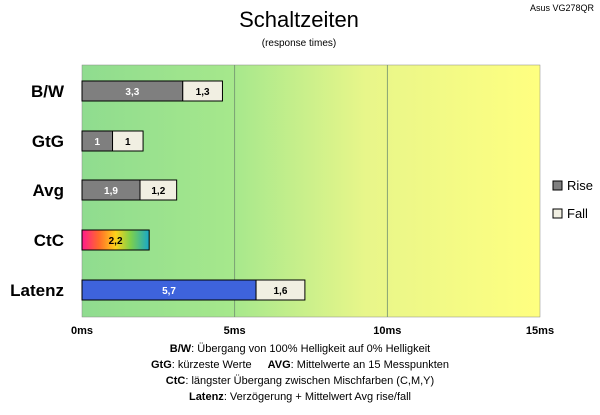  I want to click on category-label: B/W, so click(48, 91).